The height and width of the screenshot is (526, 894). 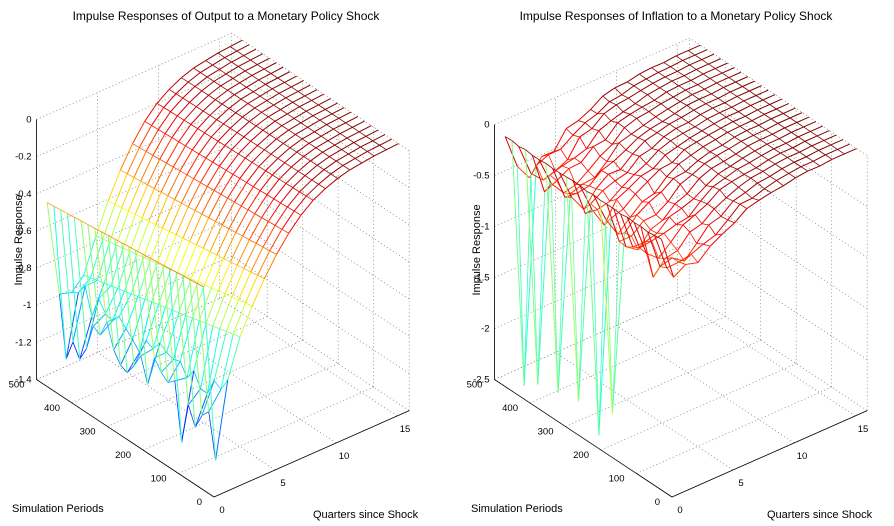 I want to click on grid-line, so click(x=223, y=277).